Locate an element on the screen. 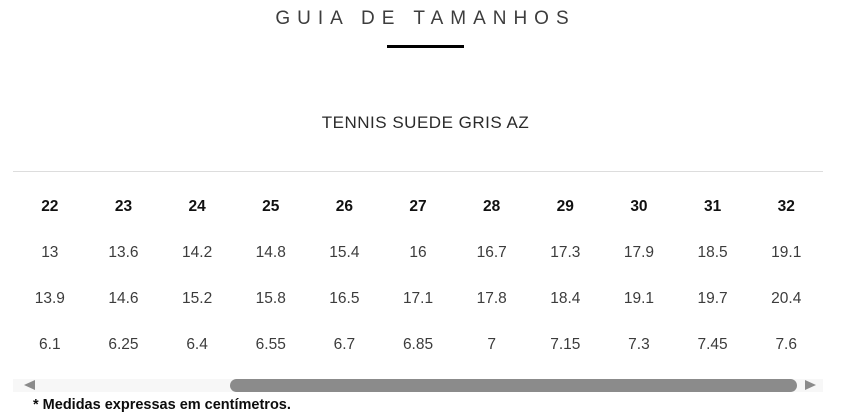  page-title: GUIA DE TAMANHOS is located at coordinates (425, 18).